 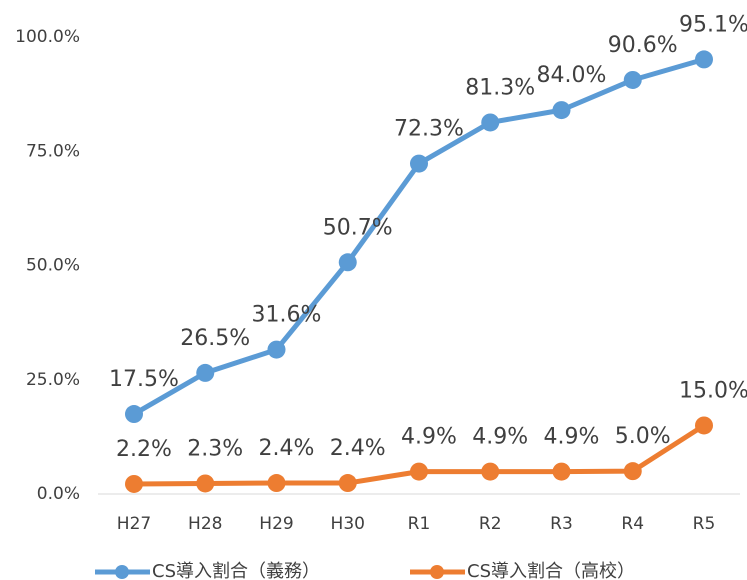 What do you see at coordinates (236, 570) in the screenshot?
I see `legend-label: CS導入割合（義務）` at bounding box center [236, 570].